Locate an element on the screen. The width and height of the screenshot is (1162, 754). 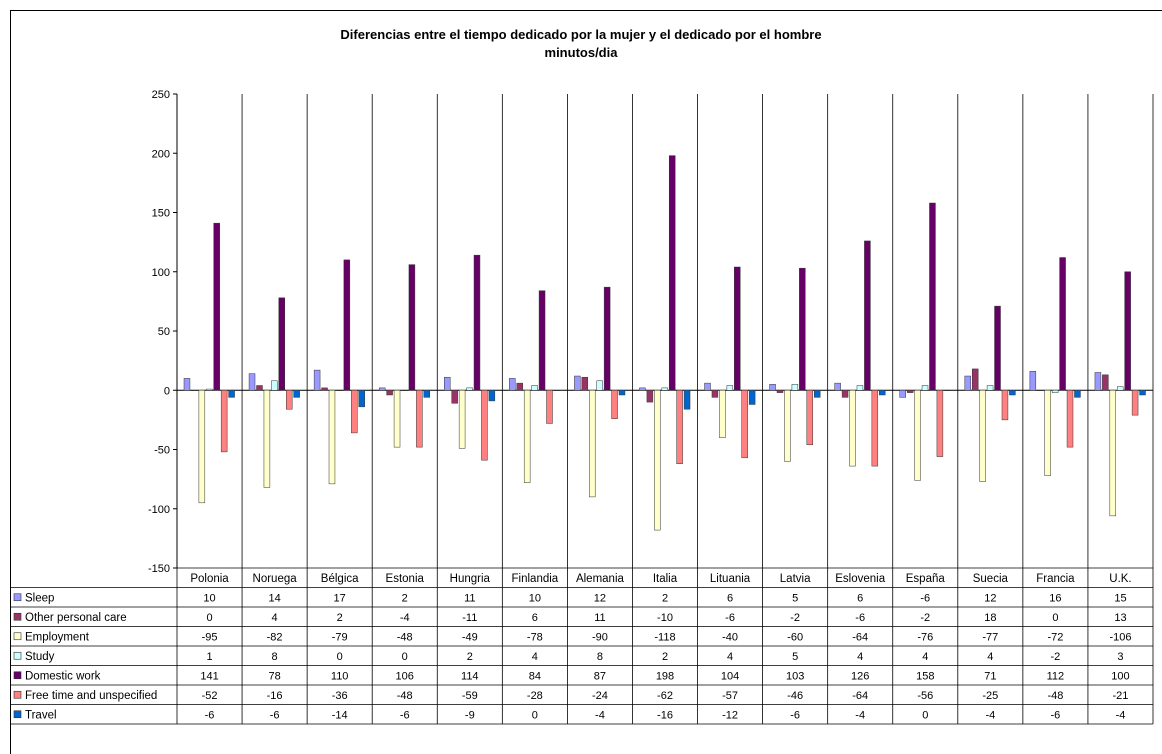
data-table-cell: -95 is located at coordinates (210, 637).